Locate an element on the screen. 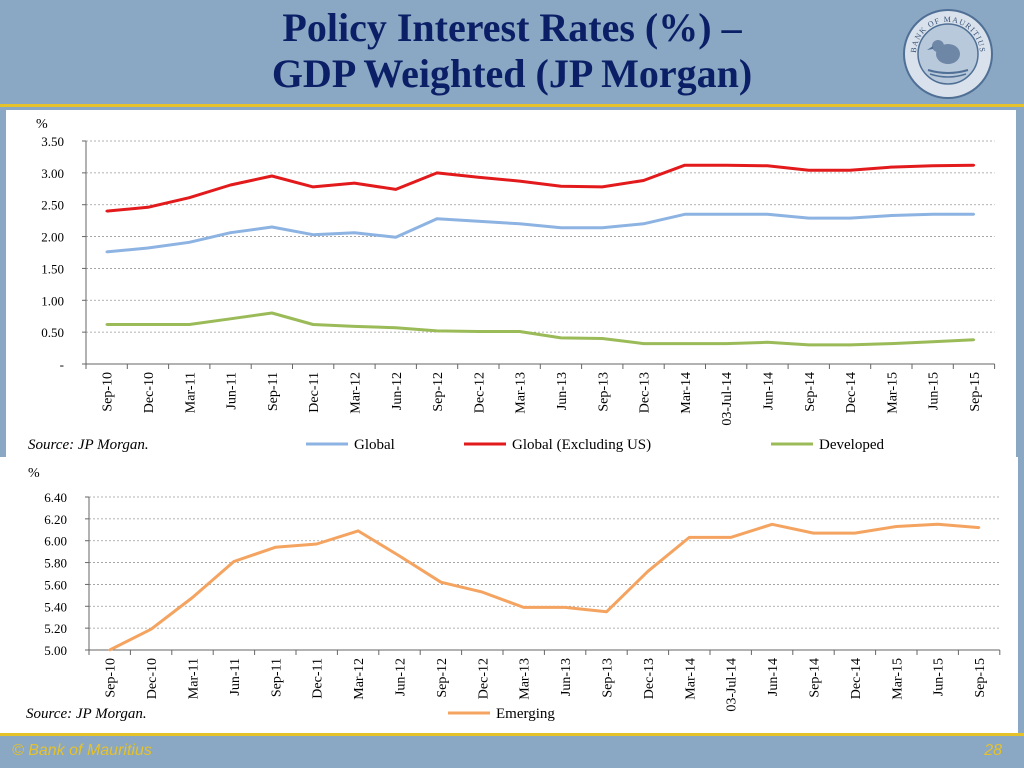 The width and height of the screenshot is (1024, 768). x-tick-label: Sep-13 is located at coordinates (608, 678).